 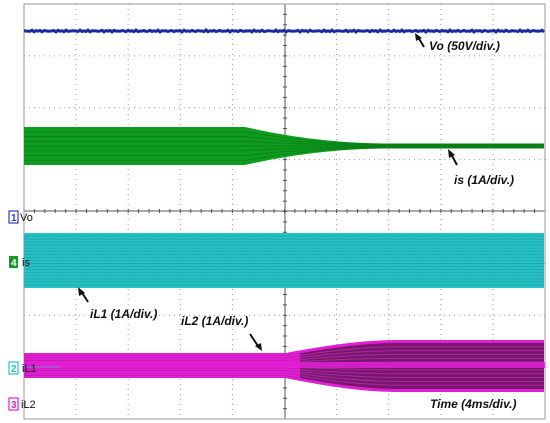 I want to click on annotation-il2: iL2 (1A/div.), so click(x=214, y=321).